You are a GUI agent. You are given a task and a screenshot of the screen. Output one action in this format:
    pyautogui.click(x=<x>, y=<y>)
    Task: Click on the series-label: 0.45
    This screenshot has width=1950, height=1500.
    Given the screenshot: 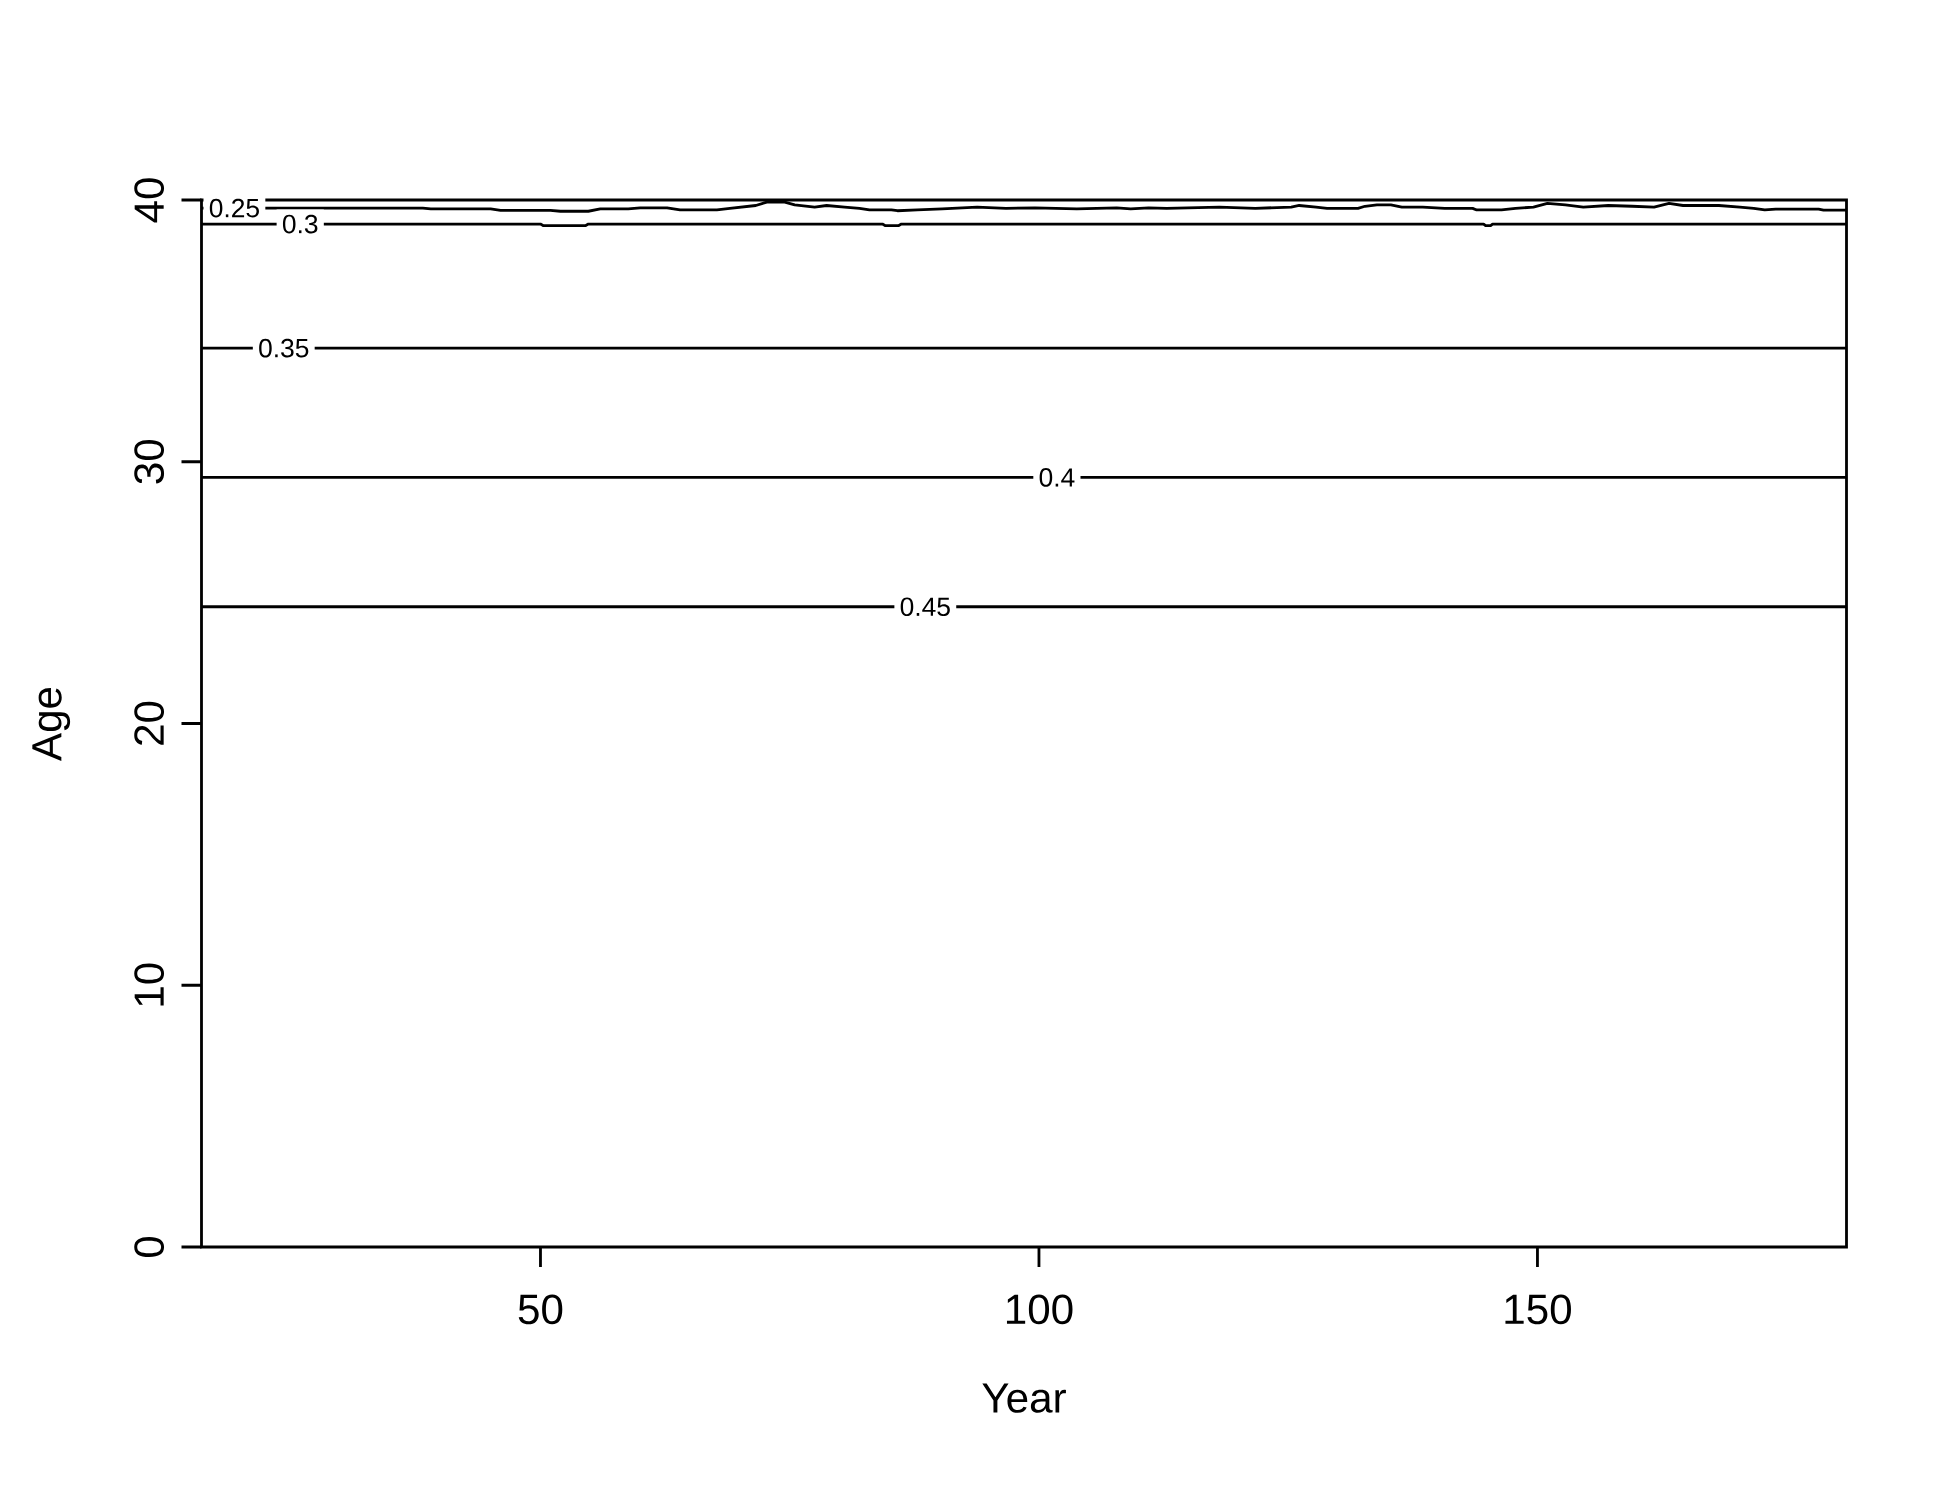 What is the action you would take?
    pyautogui.click(x=925, y=607)
    